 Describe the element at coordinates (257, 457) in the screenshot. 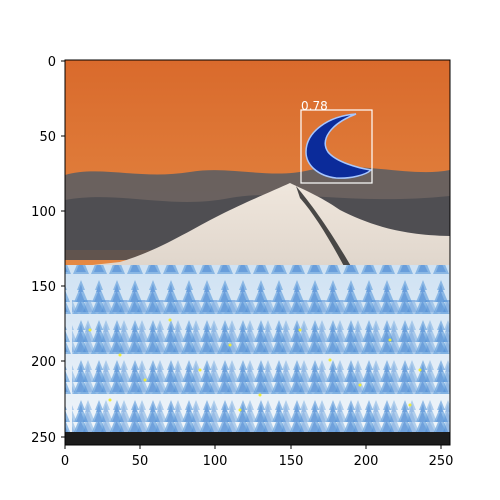

I see `x-axis: 0 50 100 150 200 250` at that location.